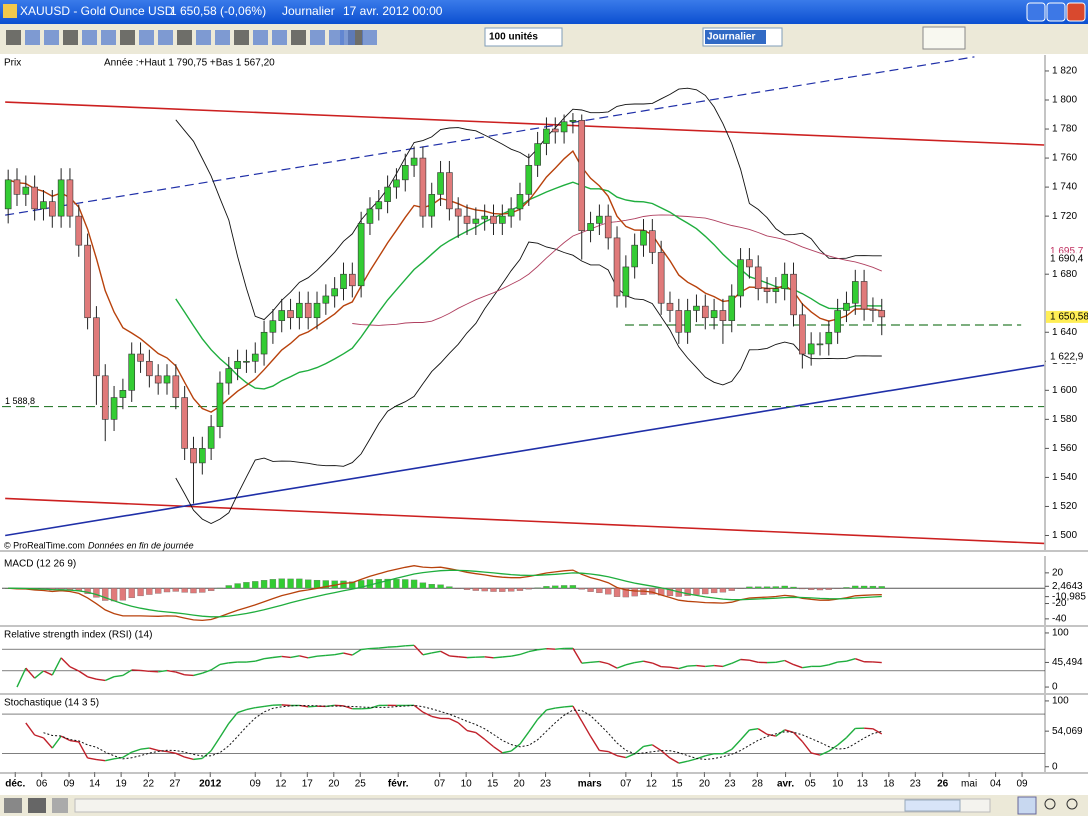  I want to click on chart-style-button, so click(944, 38).